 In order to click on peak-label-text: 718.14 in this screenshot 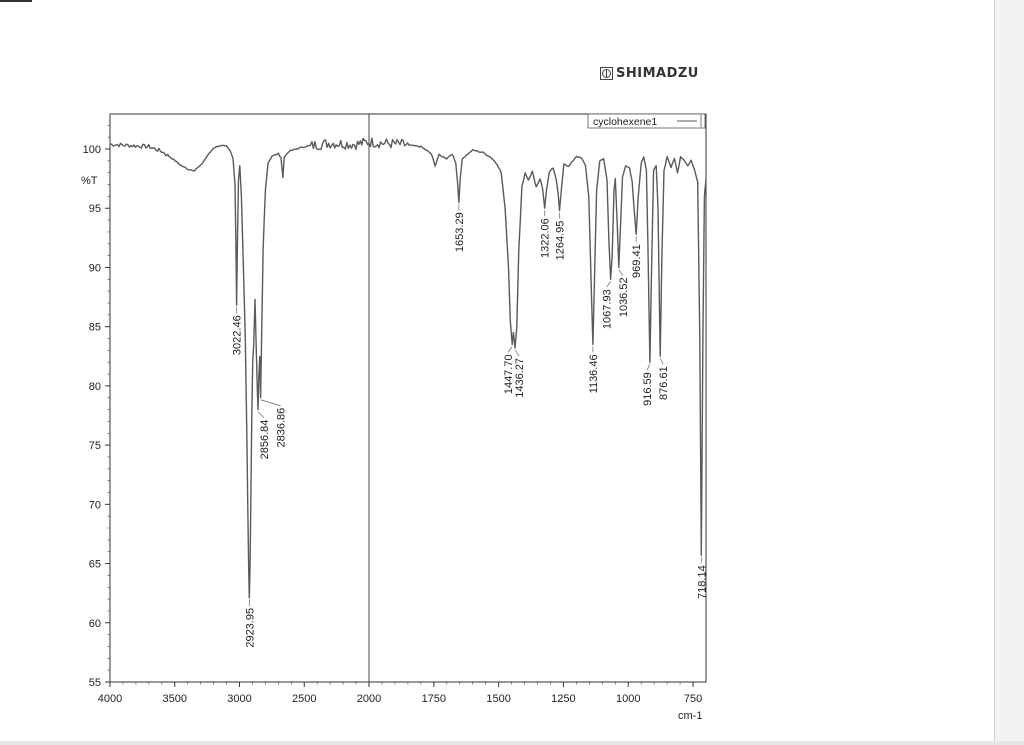, I will do `click(702, 582)`.